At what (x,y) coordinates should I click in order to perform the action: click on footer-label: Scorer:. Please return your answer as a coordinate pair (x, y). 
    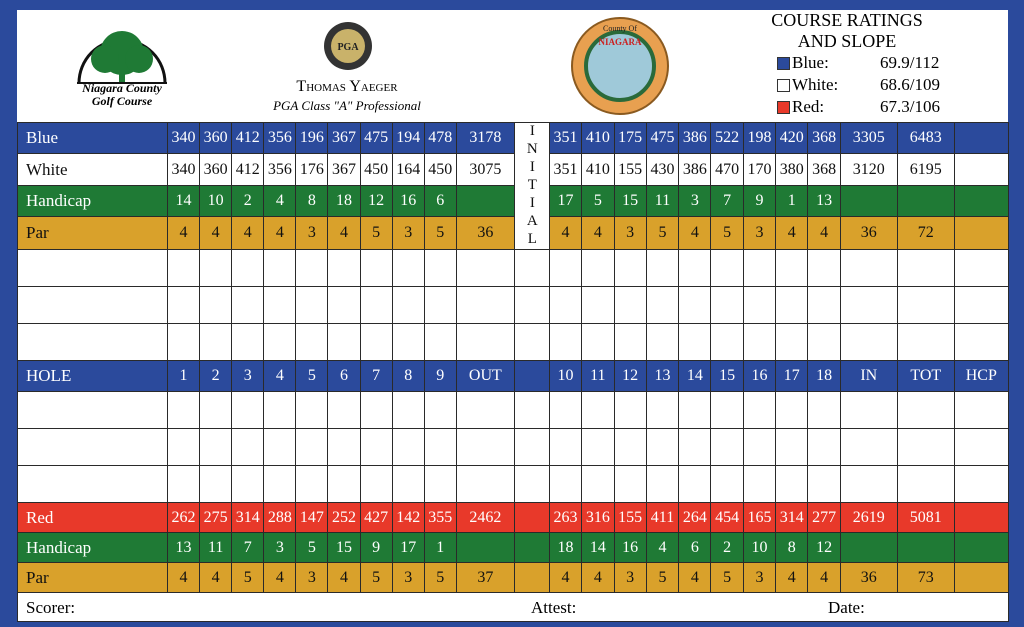
    Looking at the image, I should click on (51, 607).